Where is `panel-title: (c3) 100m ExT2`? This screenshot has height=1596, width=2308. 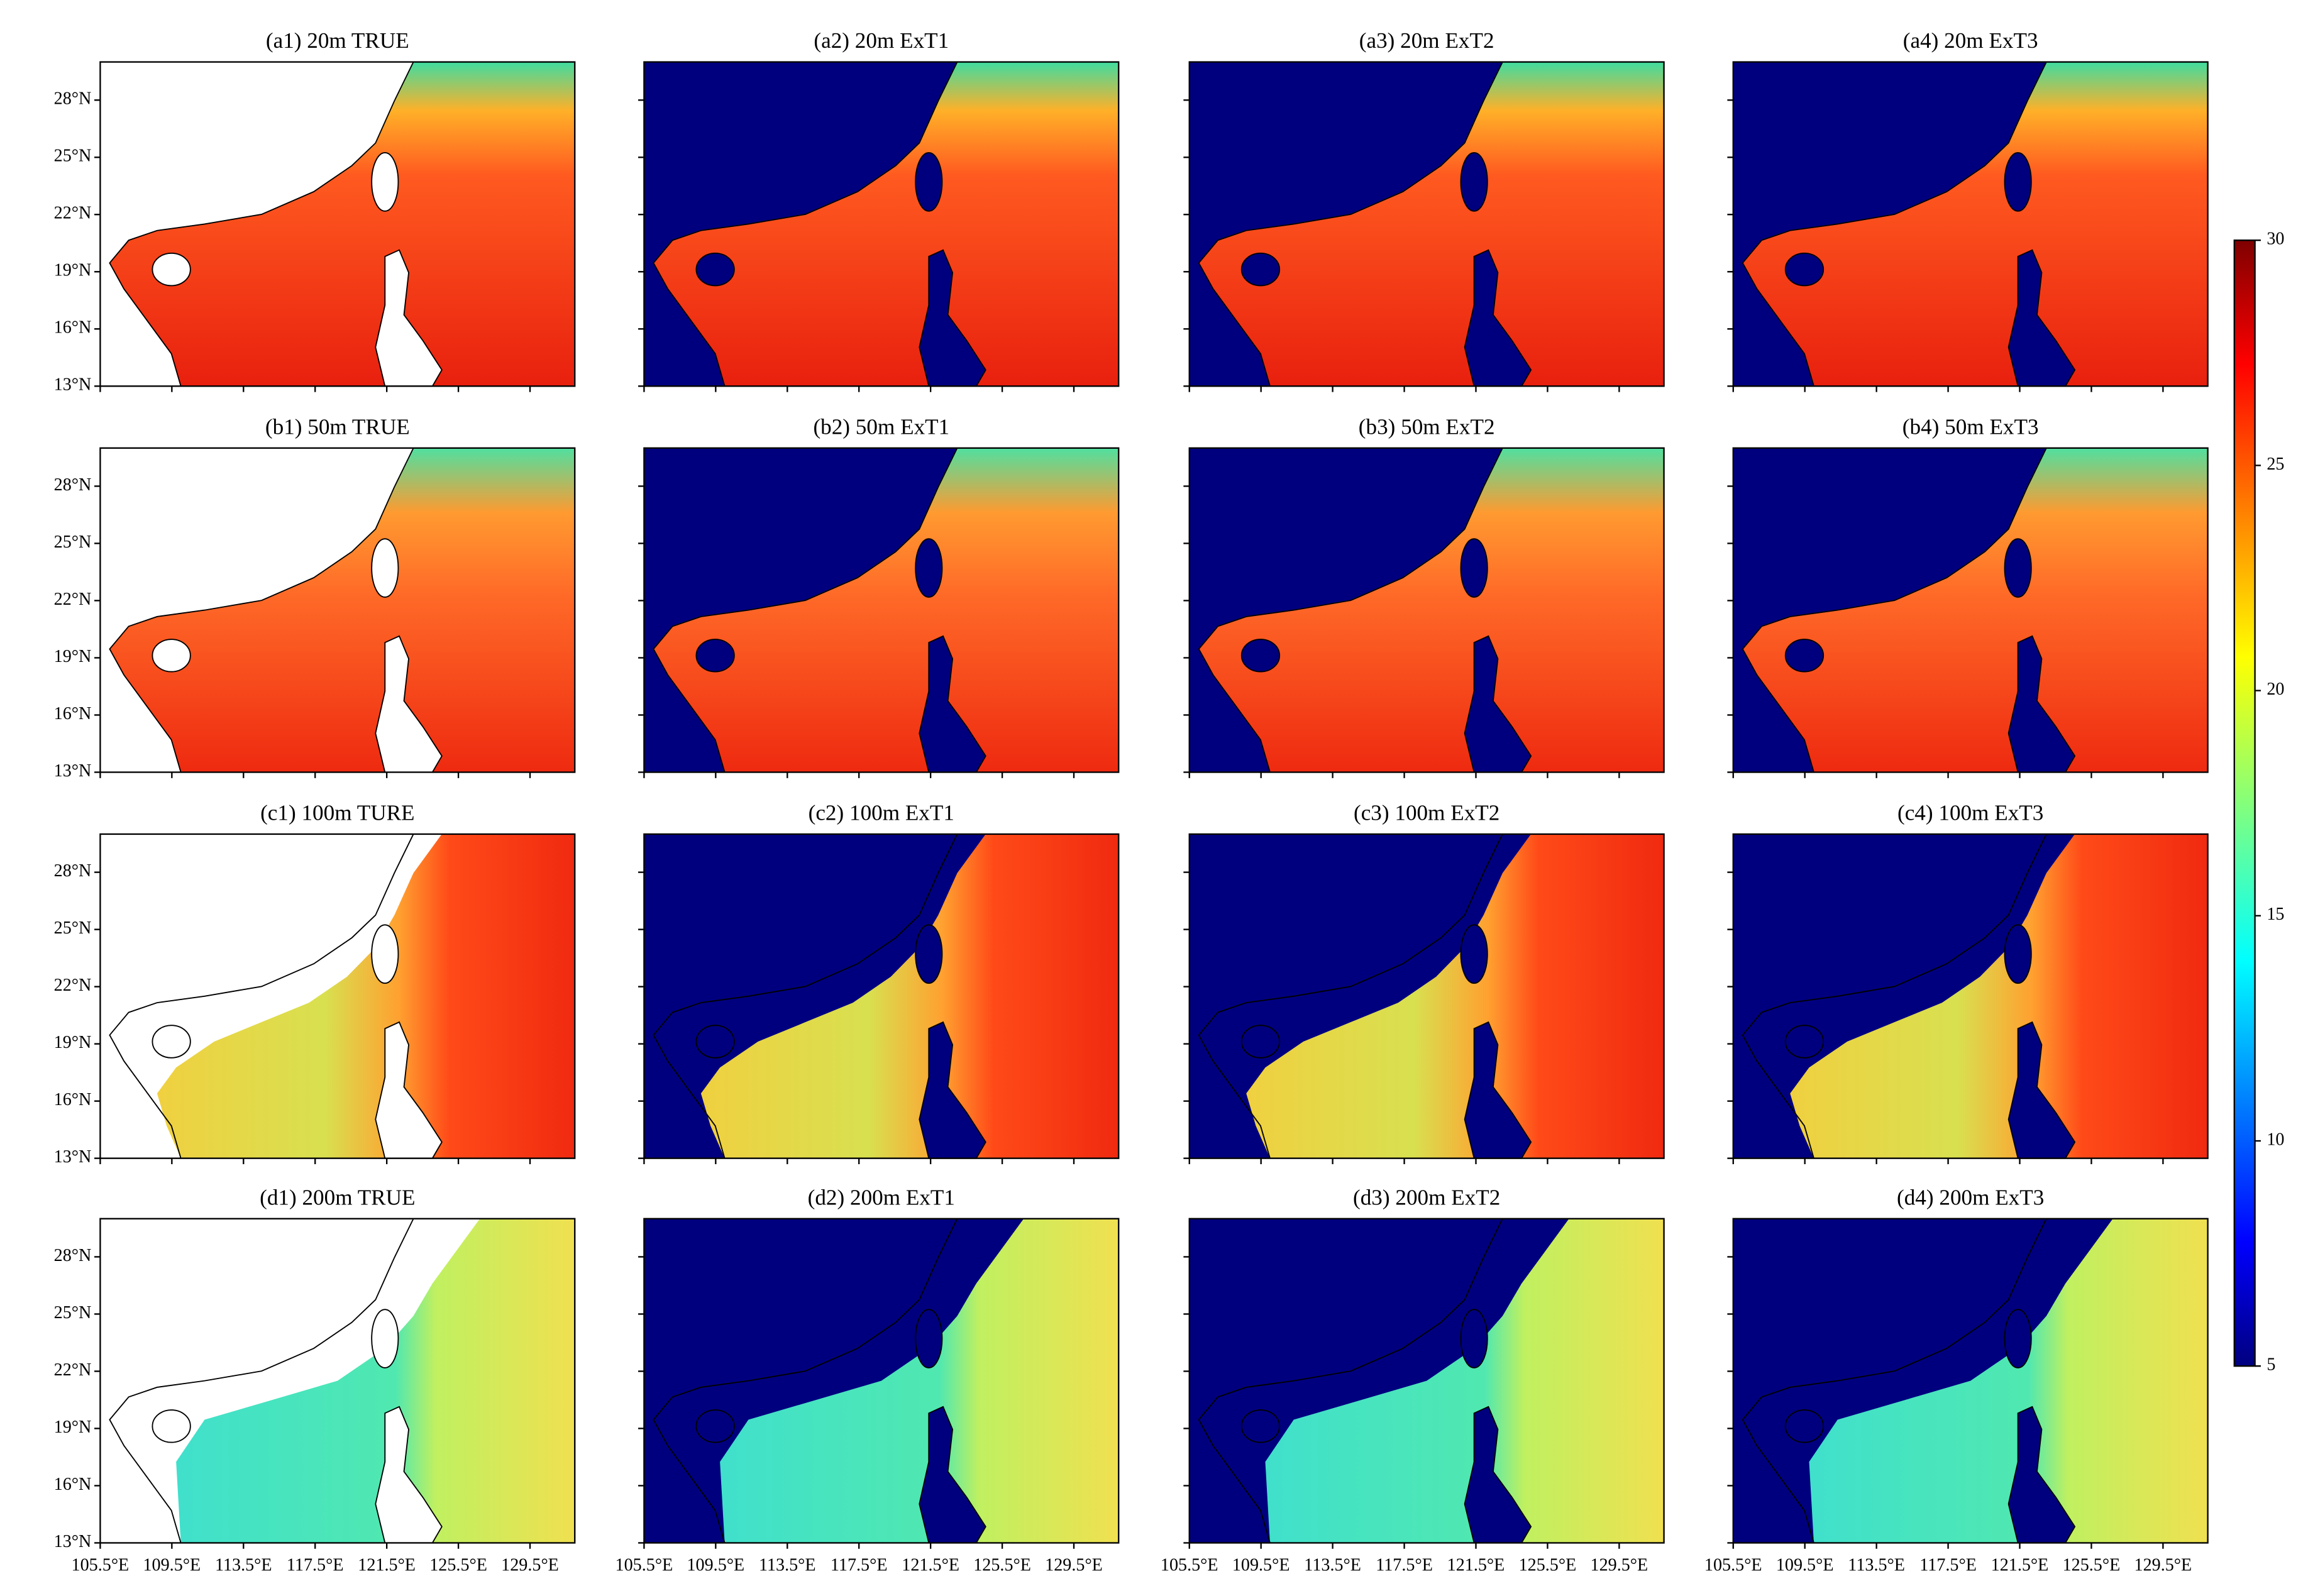 panel-title: (c3) 100m ExT2 is located at coordinates (1427, 813).